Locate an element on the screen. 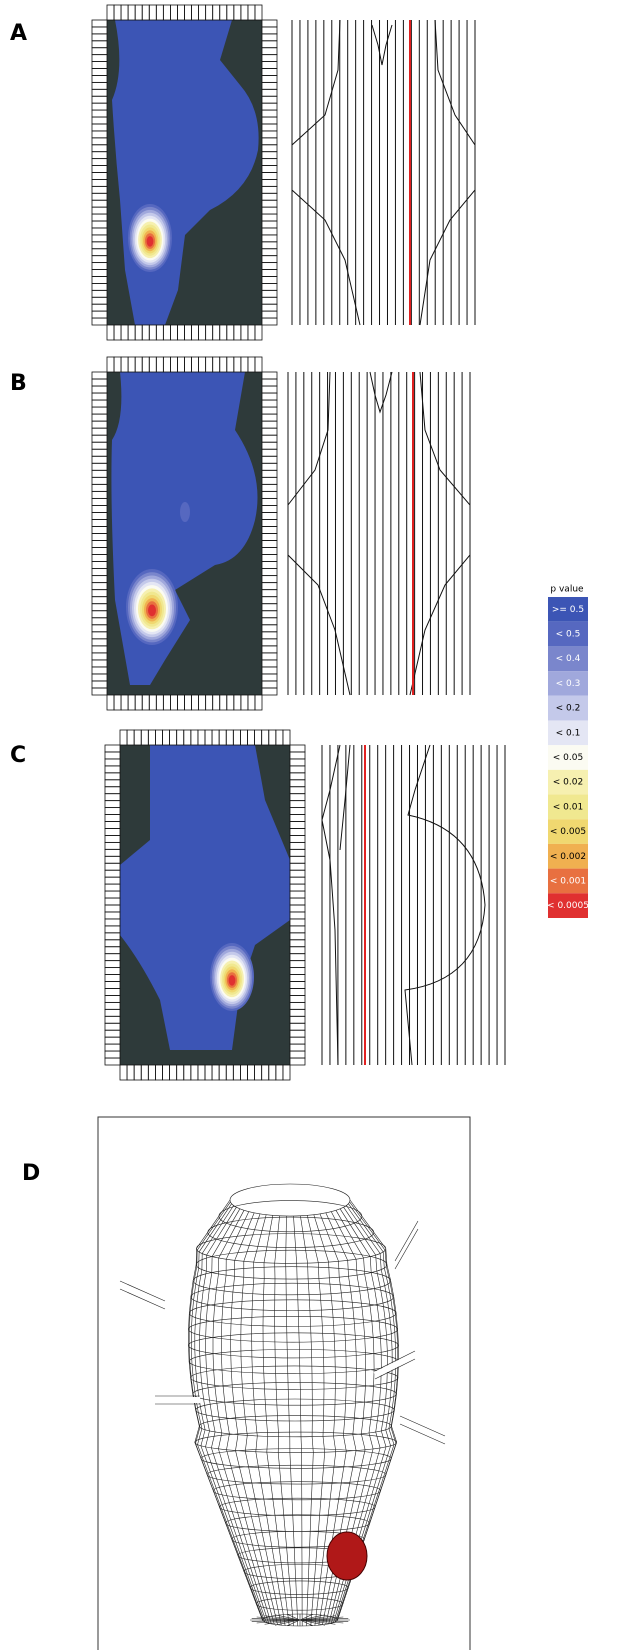 The height and width of the screenshot is (1650, 621). region is located at coordinates (205, 897).